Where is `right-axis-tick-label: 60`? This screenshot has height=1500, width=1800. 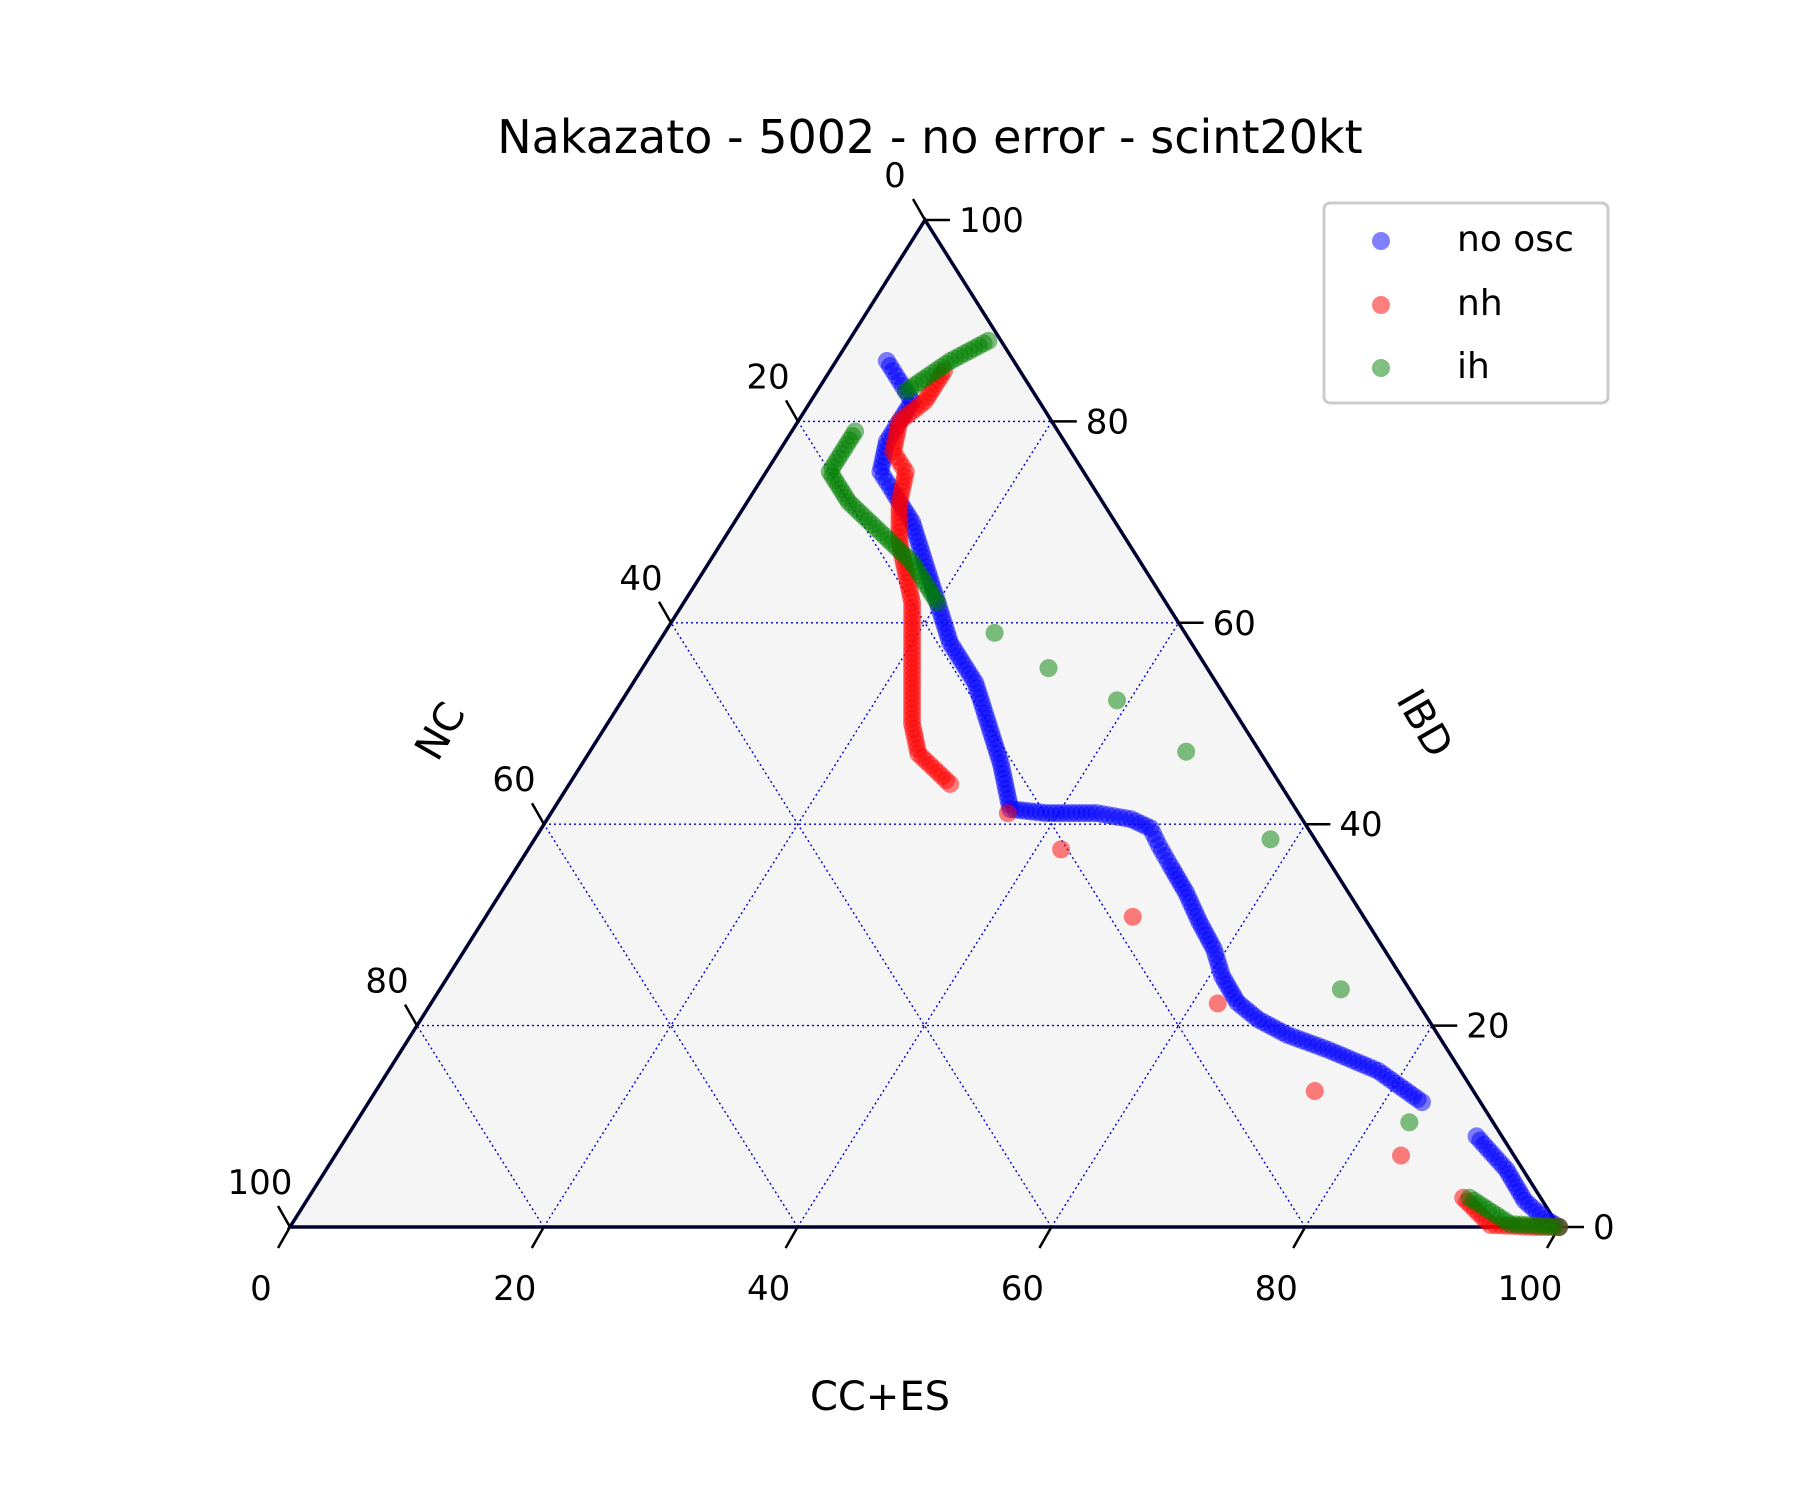 right-axis-tick-label: 60 is located at coordinates (1234, 624).